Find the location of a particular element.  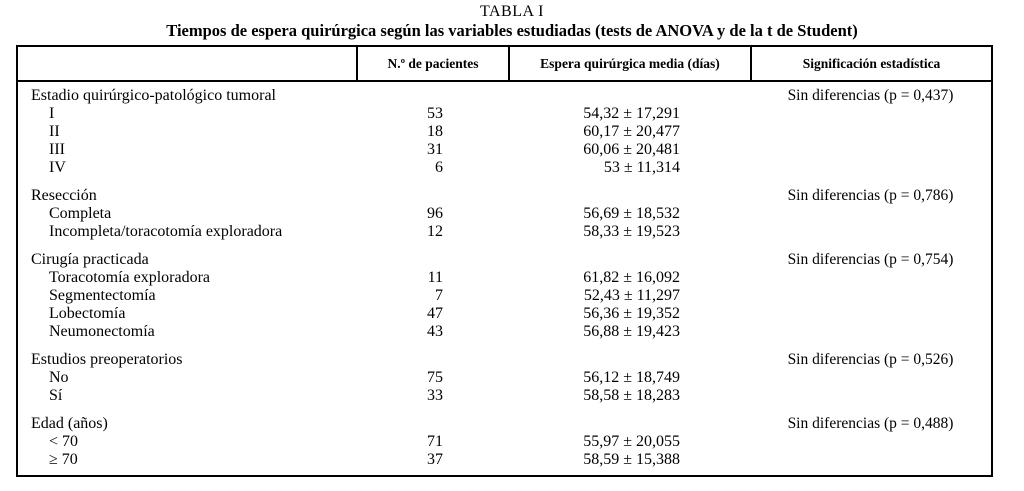

table-row: III 31 60,06 ± 20,481 is located at coordinates (504, 150).